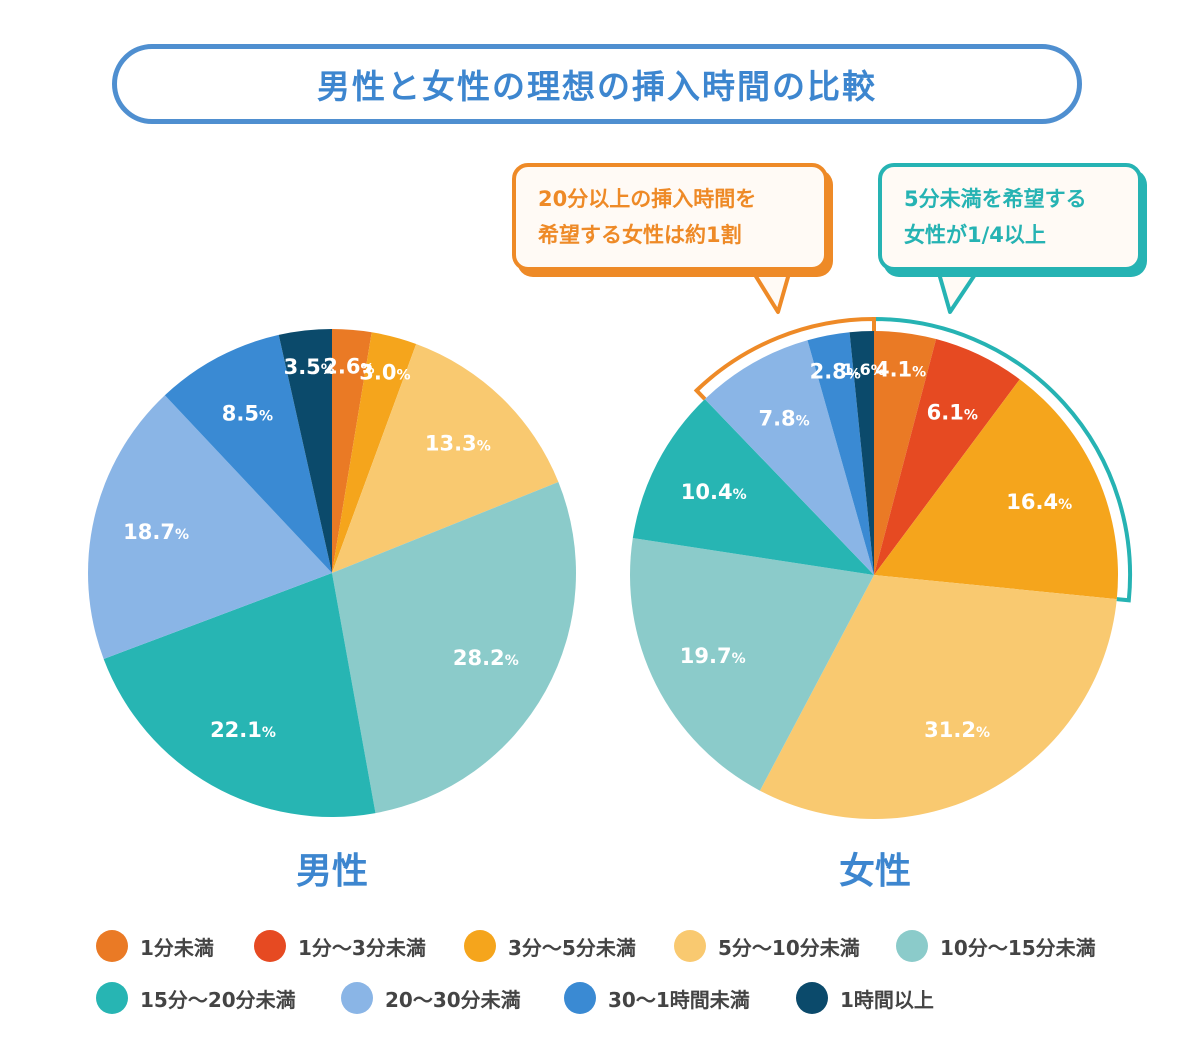  What do you see at coordinates (177, 947) in the screenshot?
I see `legend-label: 1分未満` at bounding box center [177, 947].